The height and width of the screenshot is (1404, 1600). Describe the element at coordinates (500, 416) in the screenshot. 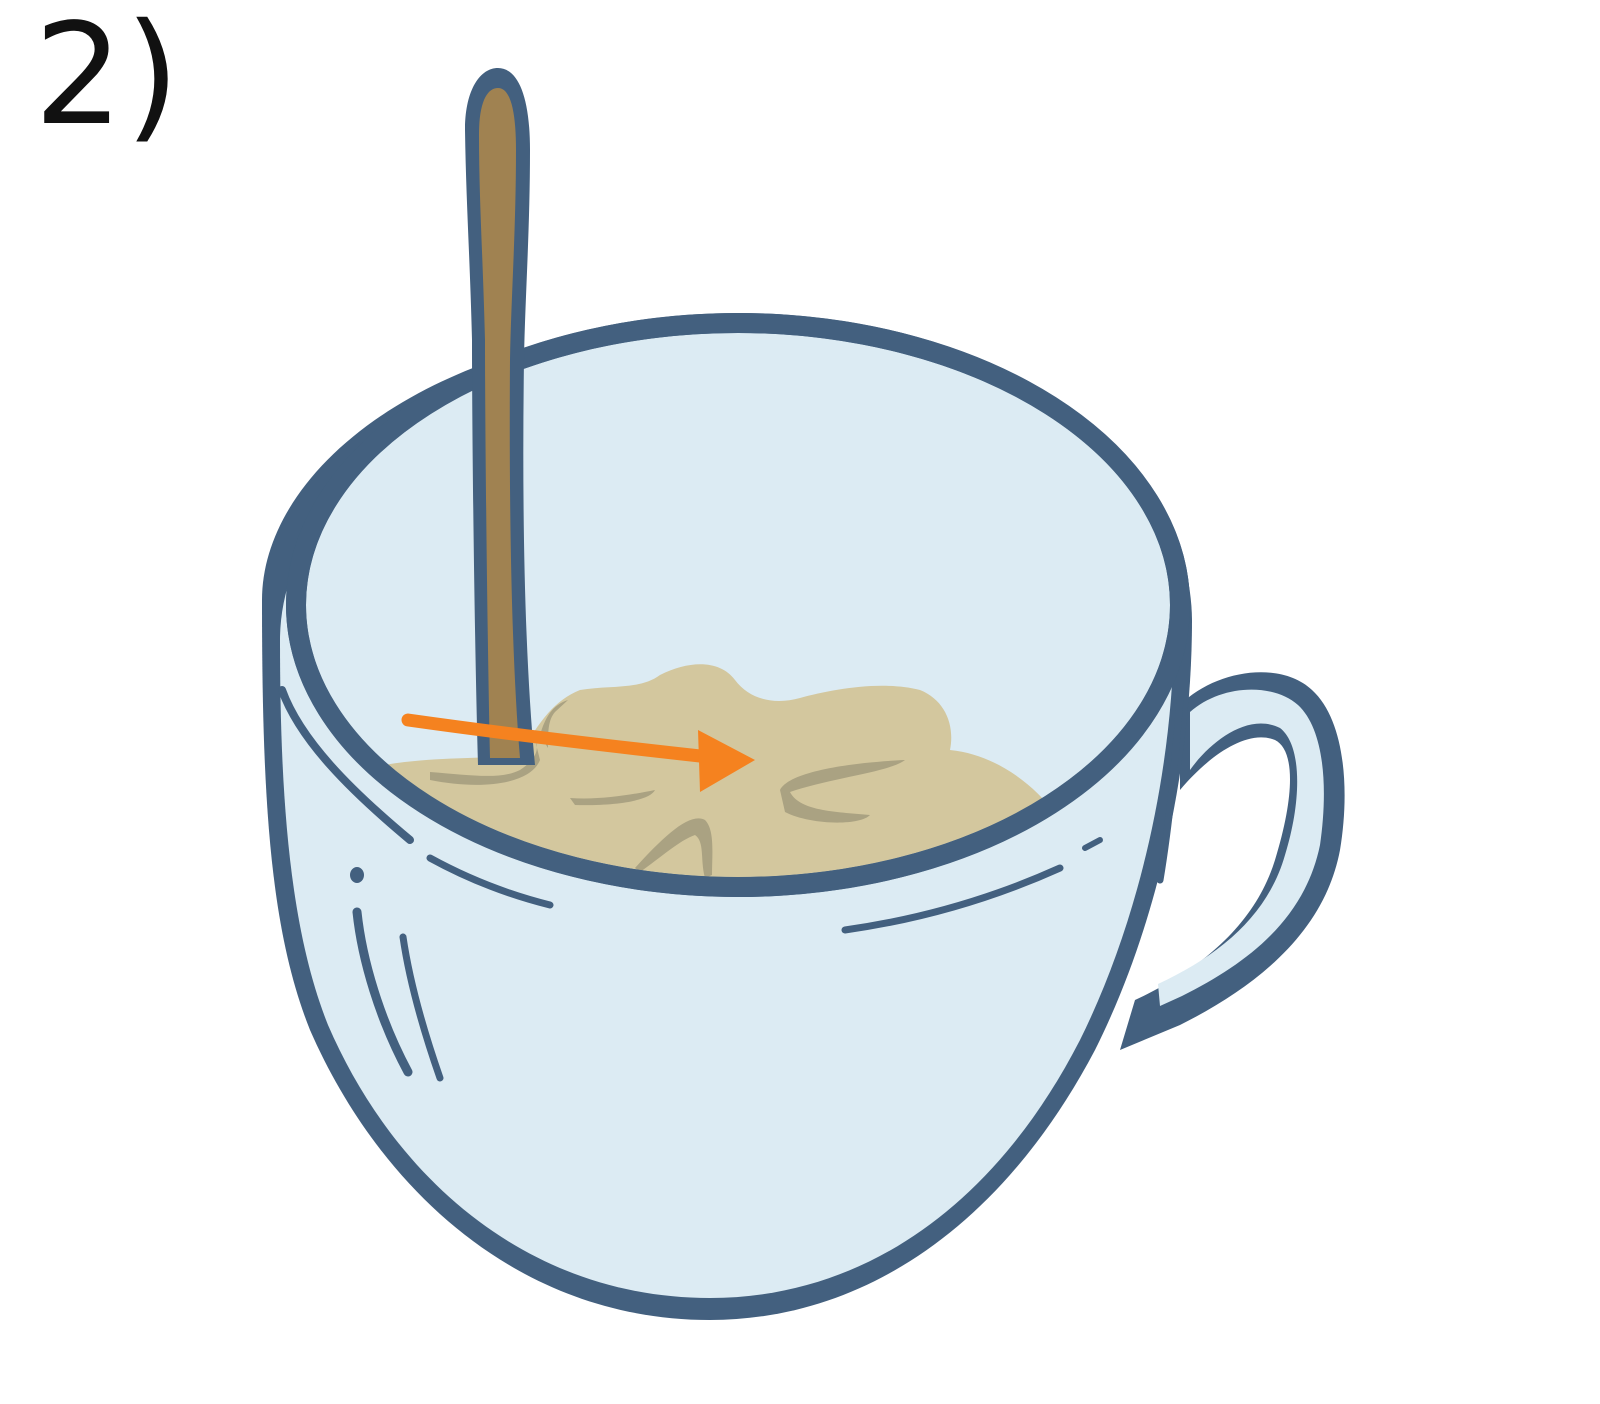

I see `spoon` at that location.